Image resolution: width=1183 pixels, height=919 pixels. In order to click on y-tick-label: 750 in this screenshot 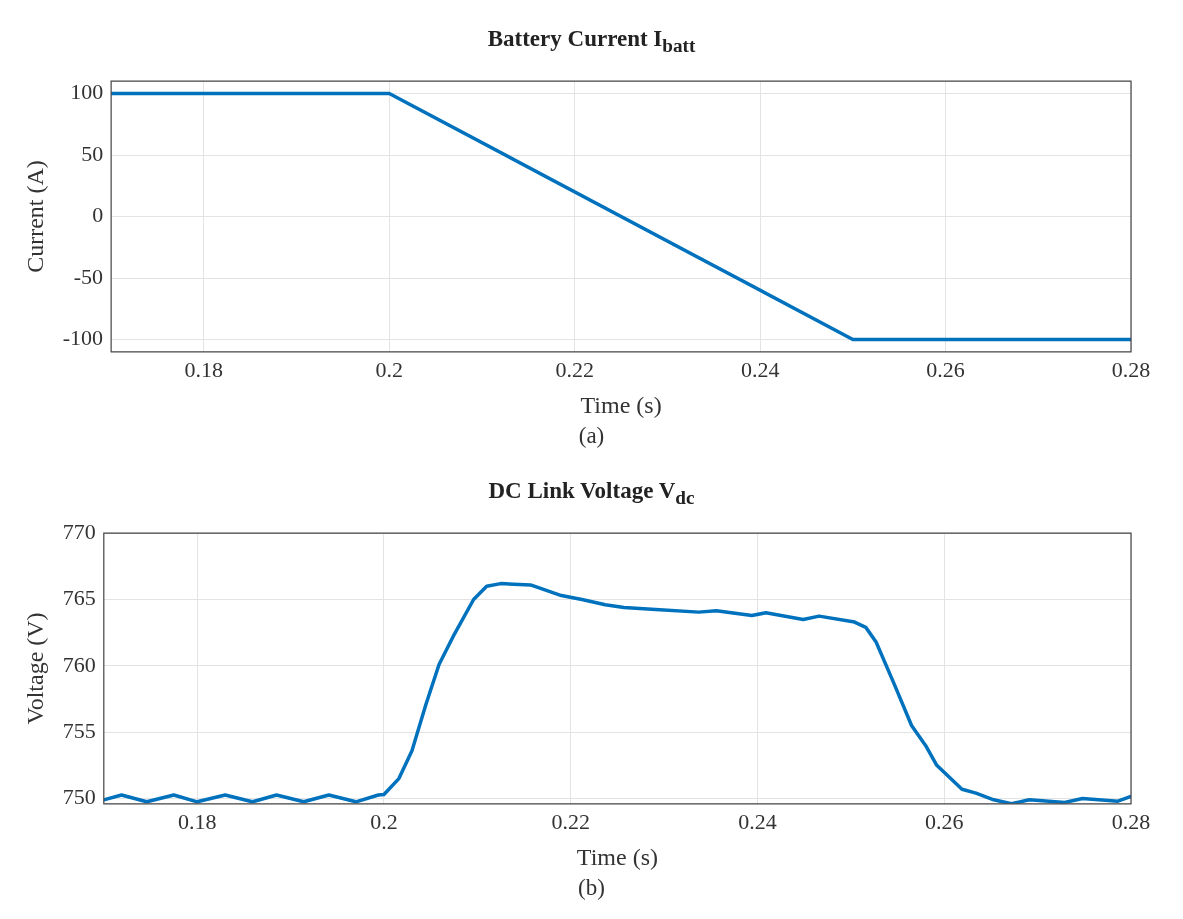, I will do `click(79, 797)`.